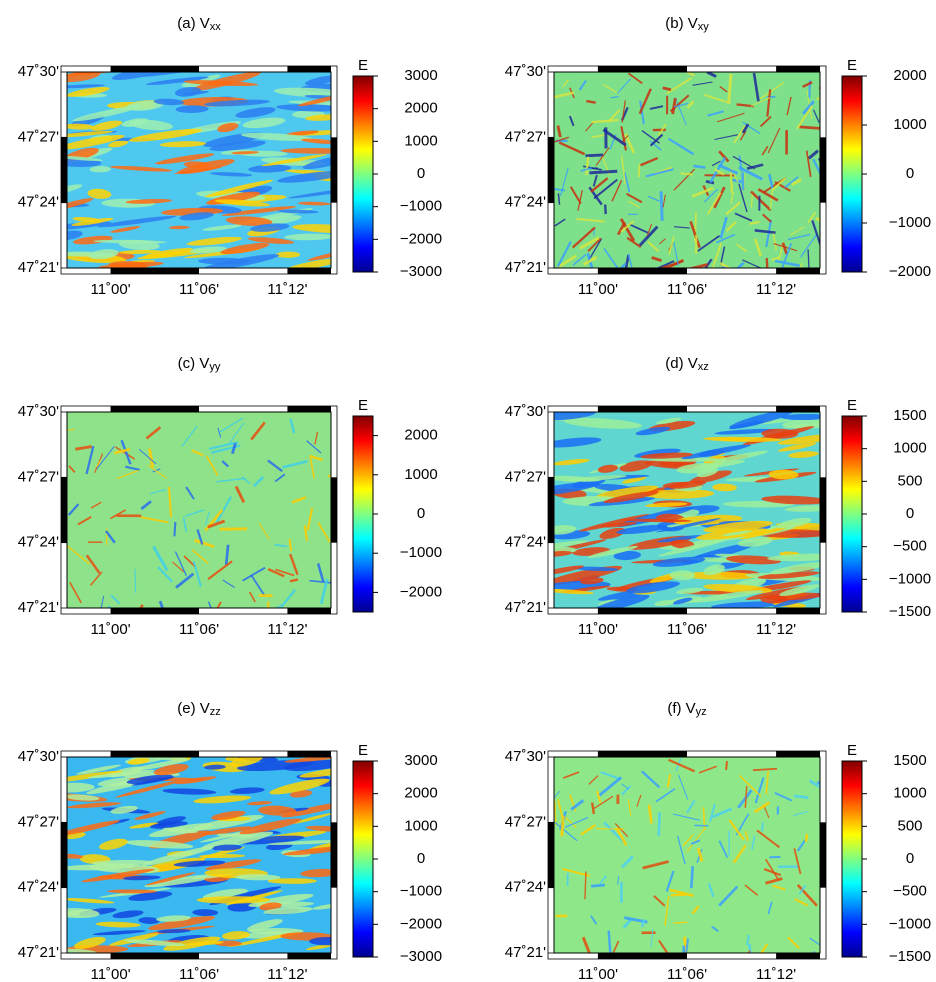 The width and height of the screenshot is (936, 982). What do you see at coordinates (686, 709) in the screenshot?
I see `panel-title: (f) Vyz` at bounding box center [686, 709].